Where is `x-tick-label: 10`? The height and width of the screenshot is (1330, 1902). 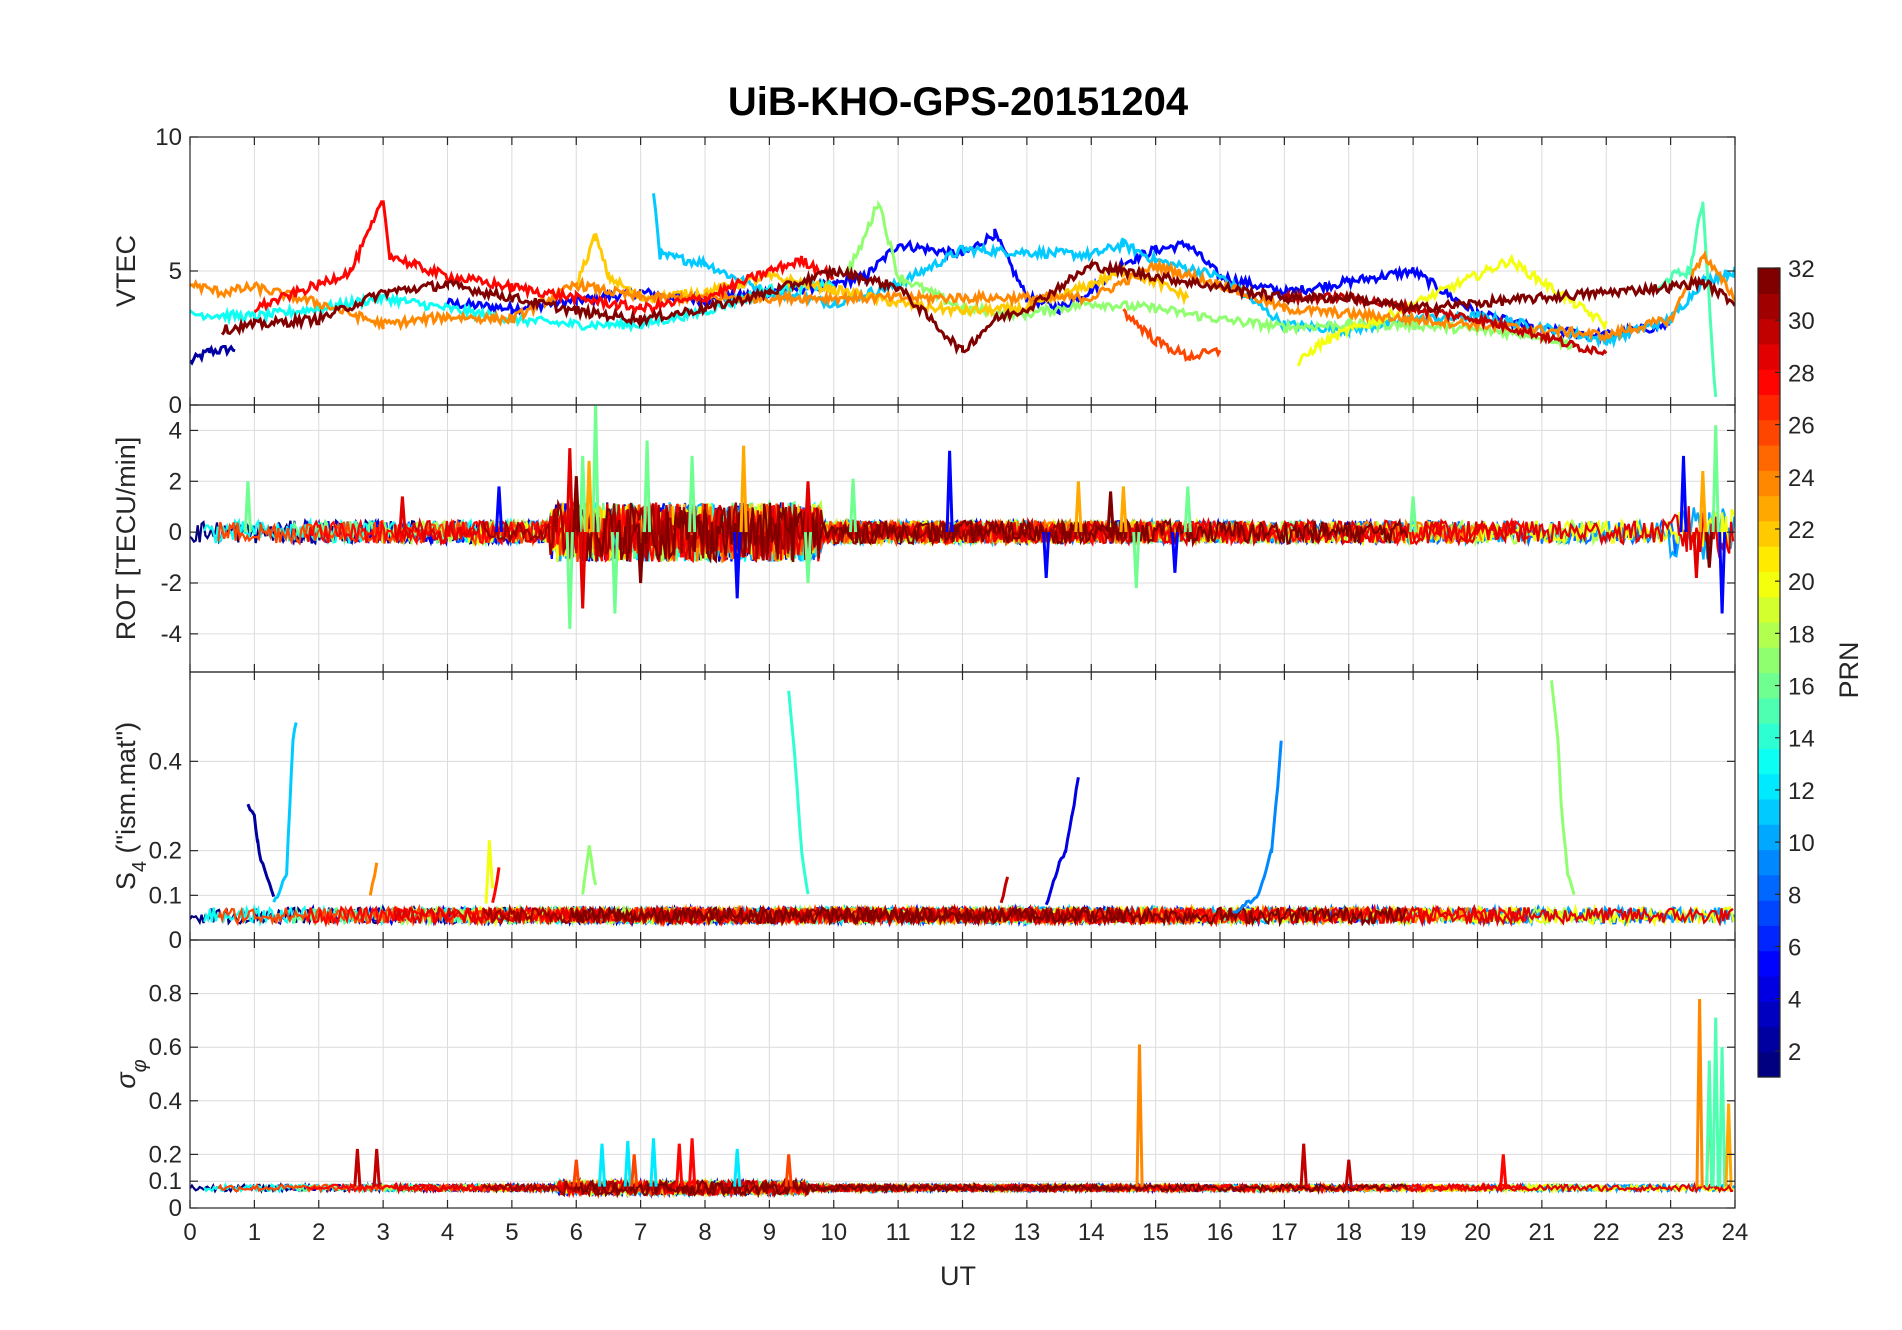
x-tick-label: 10 is located at coordinates (833, 1232).